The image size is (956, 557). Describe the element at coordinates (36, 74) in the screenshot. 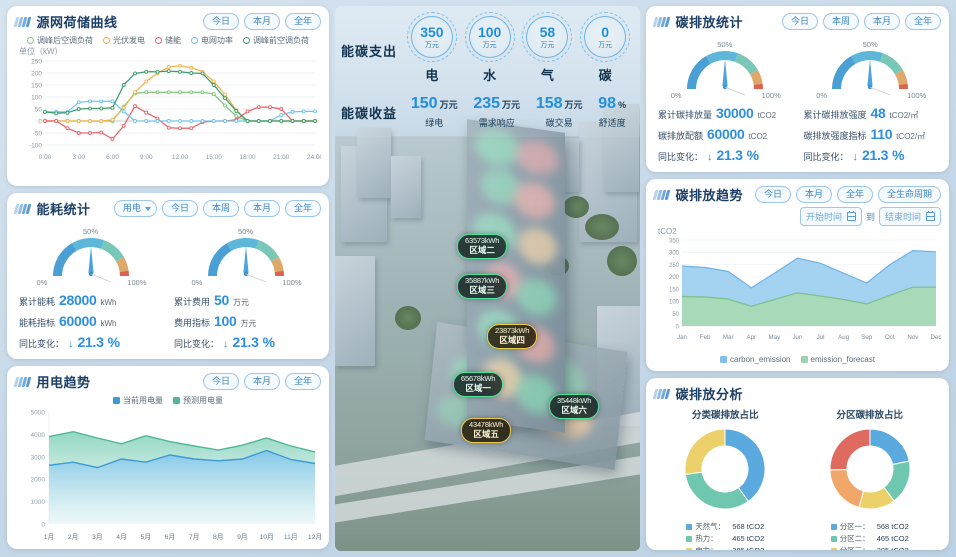

I see `svg-text: 200` at that location.